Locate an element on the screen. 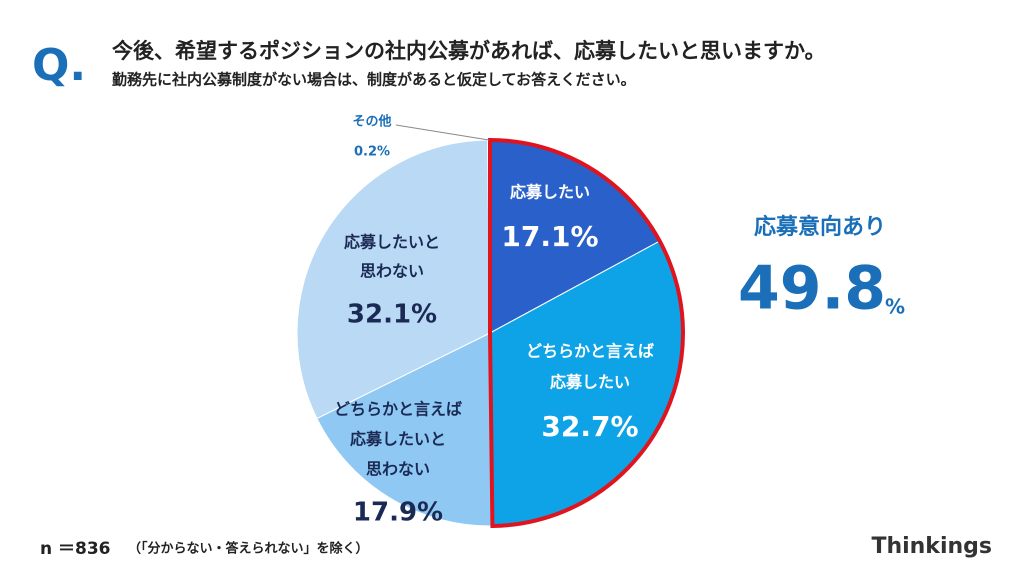 The height and width of the screenshot is (577, 1024). sample-size: n ＝836 is located at coordinates (75, 549).